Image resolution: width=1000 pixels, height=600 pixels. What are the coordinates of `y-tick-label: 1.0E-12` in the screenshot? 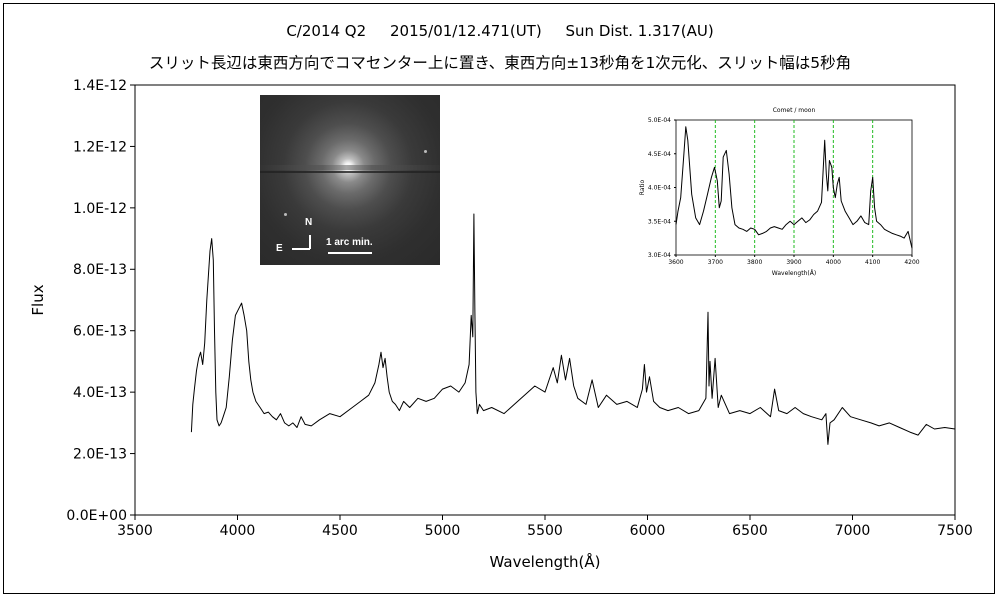 It's located at (100, 209).